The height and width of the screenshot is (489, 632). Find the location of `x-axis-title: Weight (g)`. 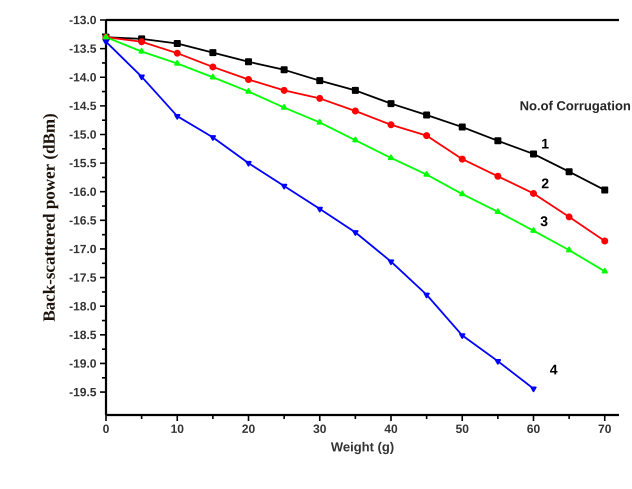

x-axis-title: Weight (g) is located at coordinates (362, 448).